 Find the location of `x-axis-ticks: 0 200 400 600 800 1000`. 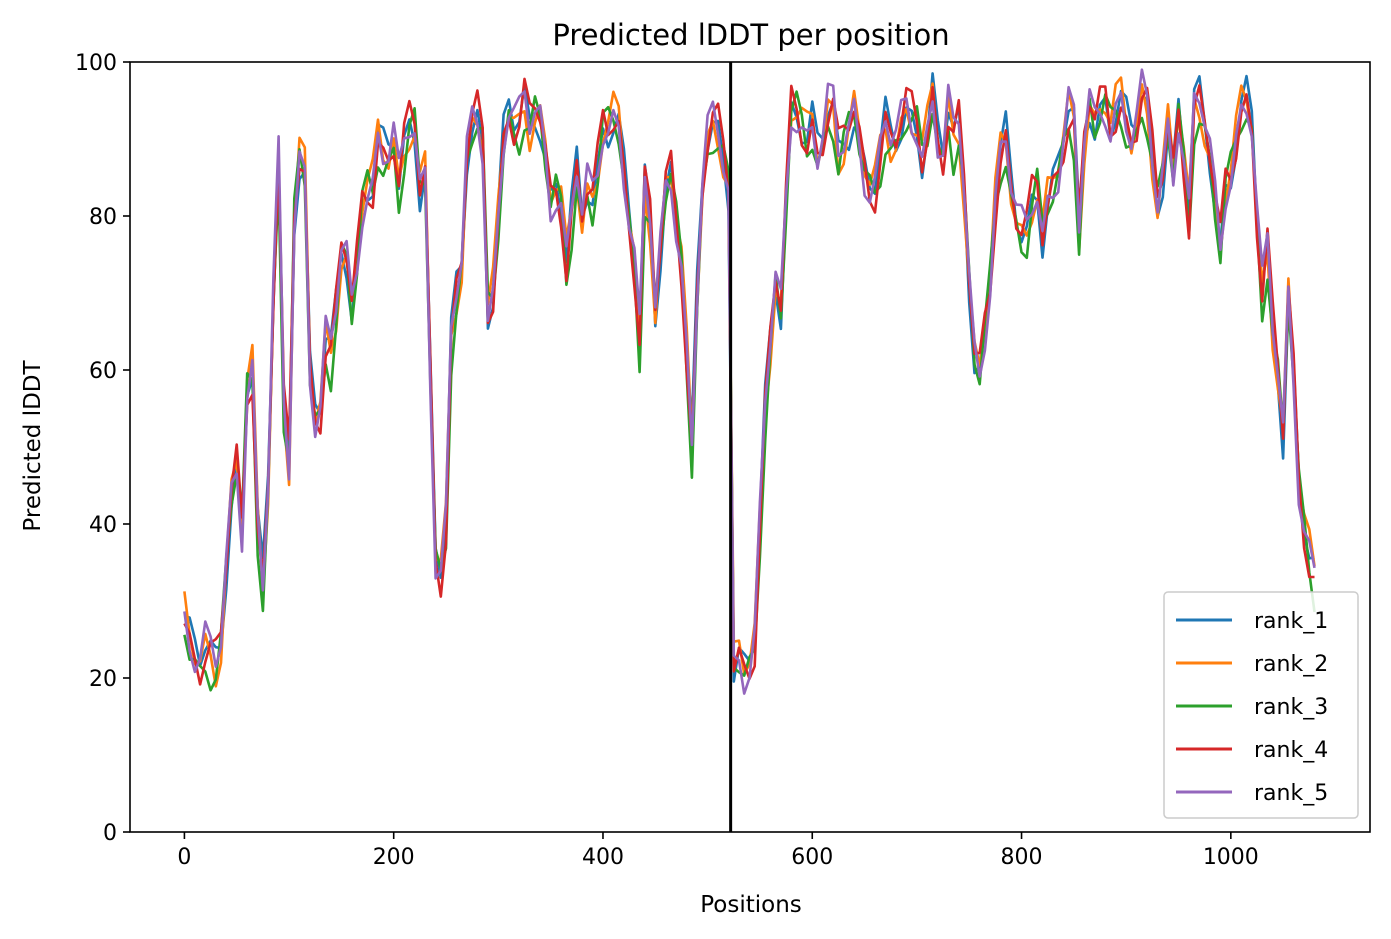

x-axis-ticks: 0 200 400 600 800 1000 is located at coordinates (718, 851).